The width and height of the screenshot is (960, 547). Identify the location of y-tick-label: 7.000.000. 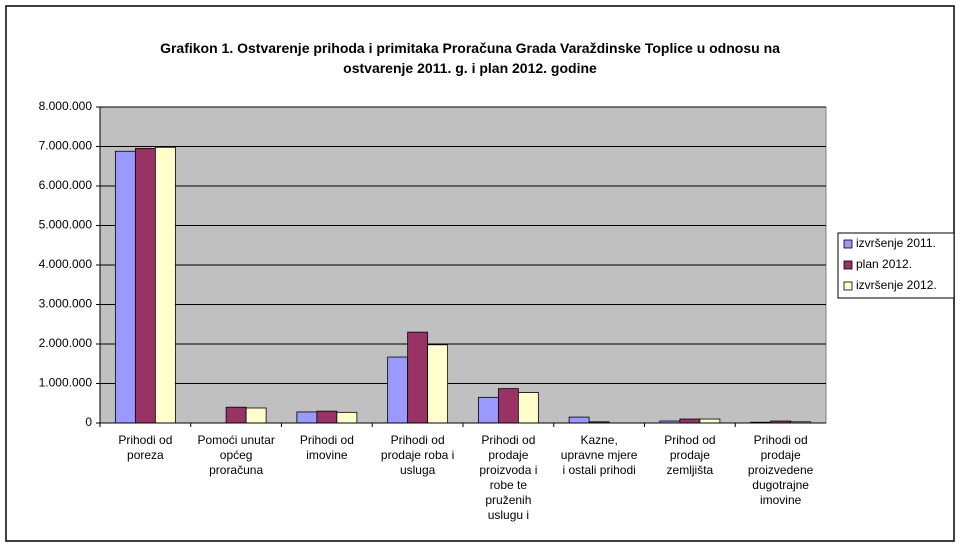
(66, 146).